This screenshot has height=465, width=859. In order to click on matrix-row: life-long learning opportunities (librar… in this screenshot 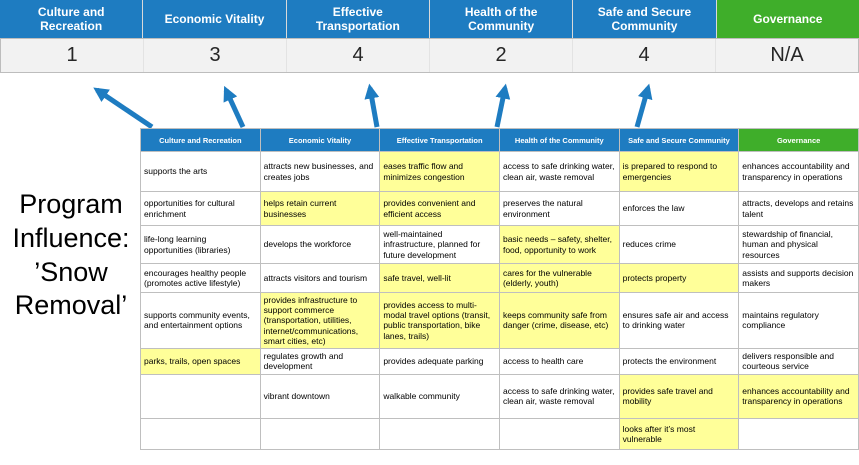, I will do `click(499, 244)`.